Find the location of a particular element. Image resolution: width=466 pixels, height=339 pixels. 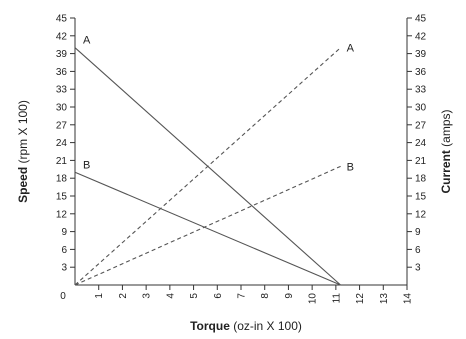

y-left-tick-label: 33 is located at coordinates (62, 90).